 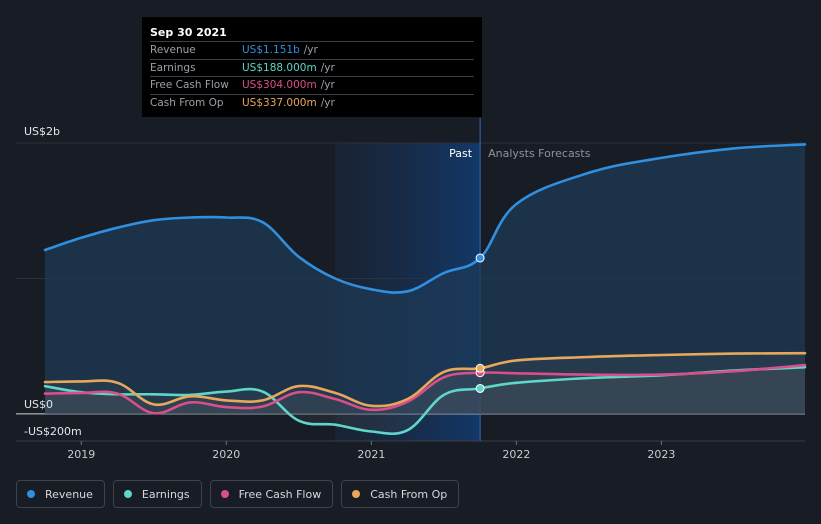 I want to click on free-cash-flow-dot-icon, so click(x=224, y=494).